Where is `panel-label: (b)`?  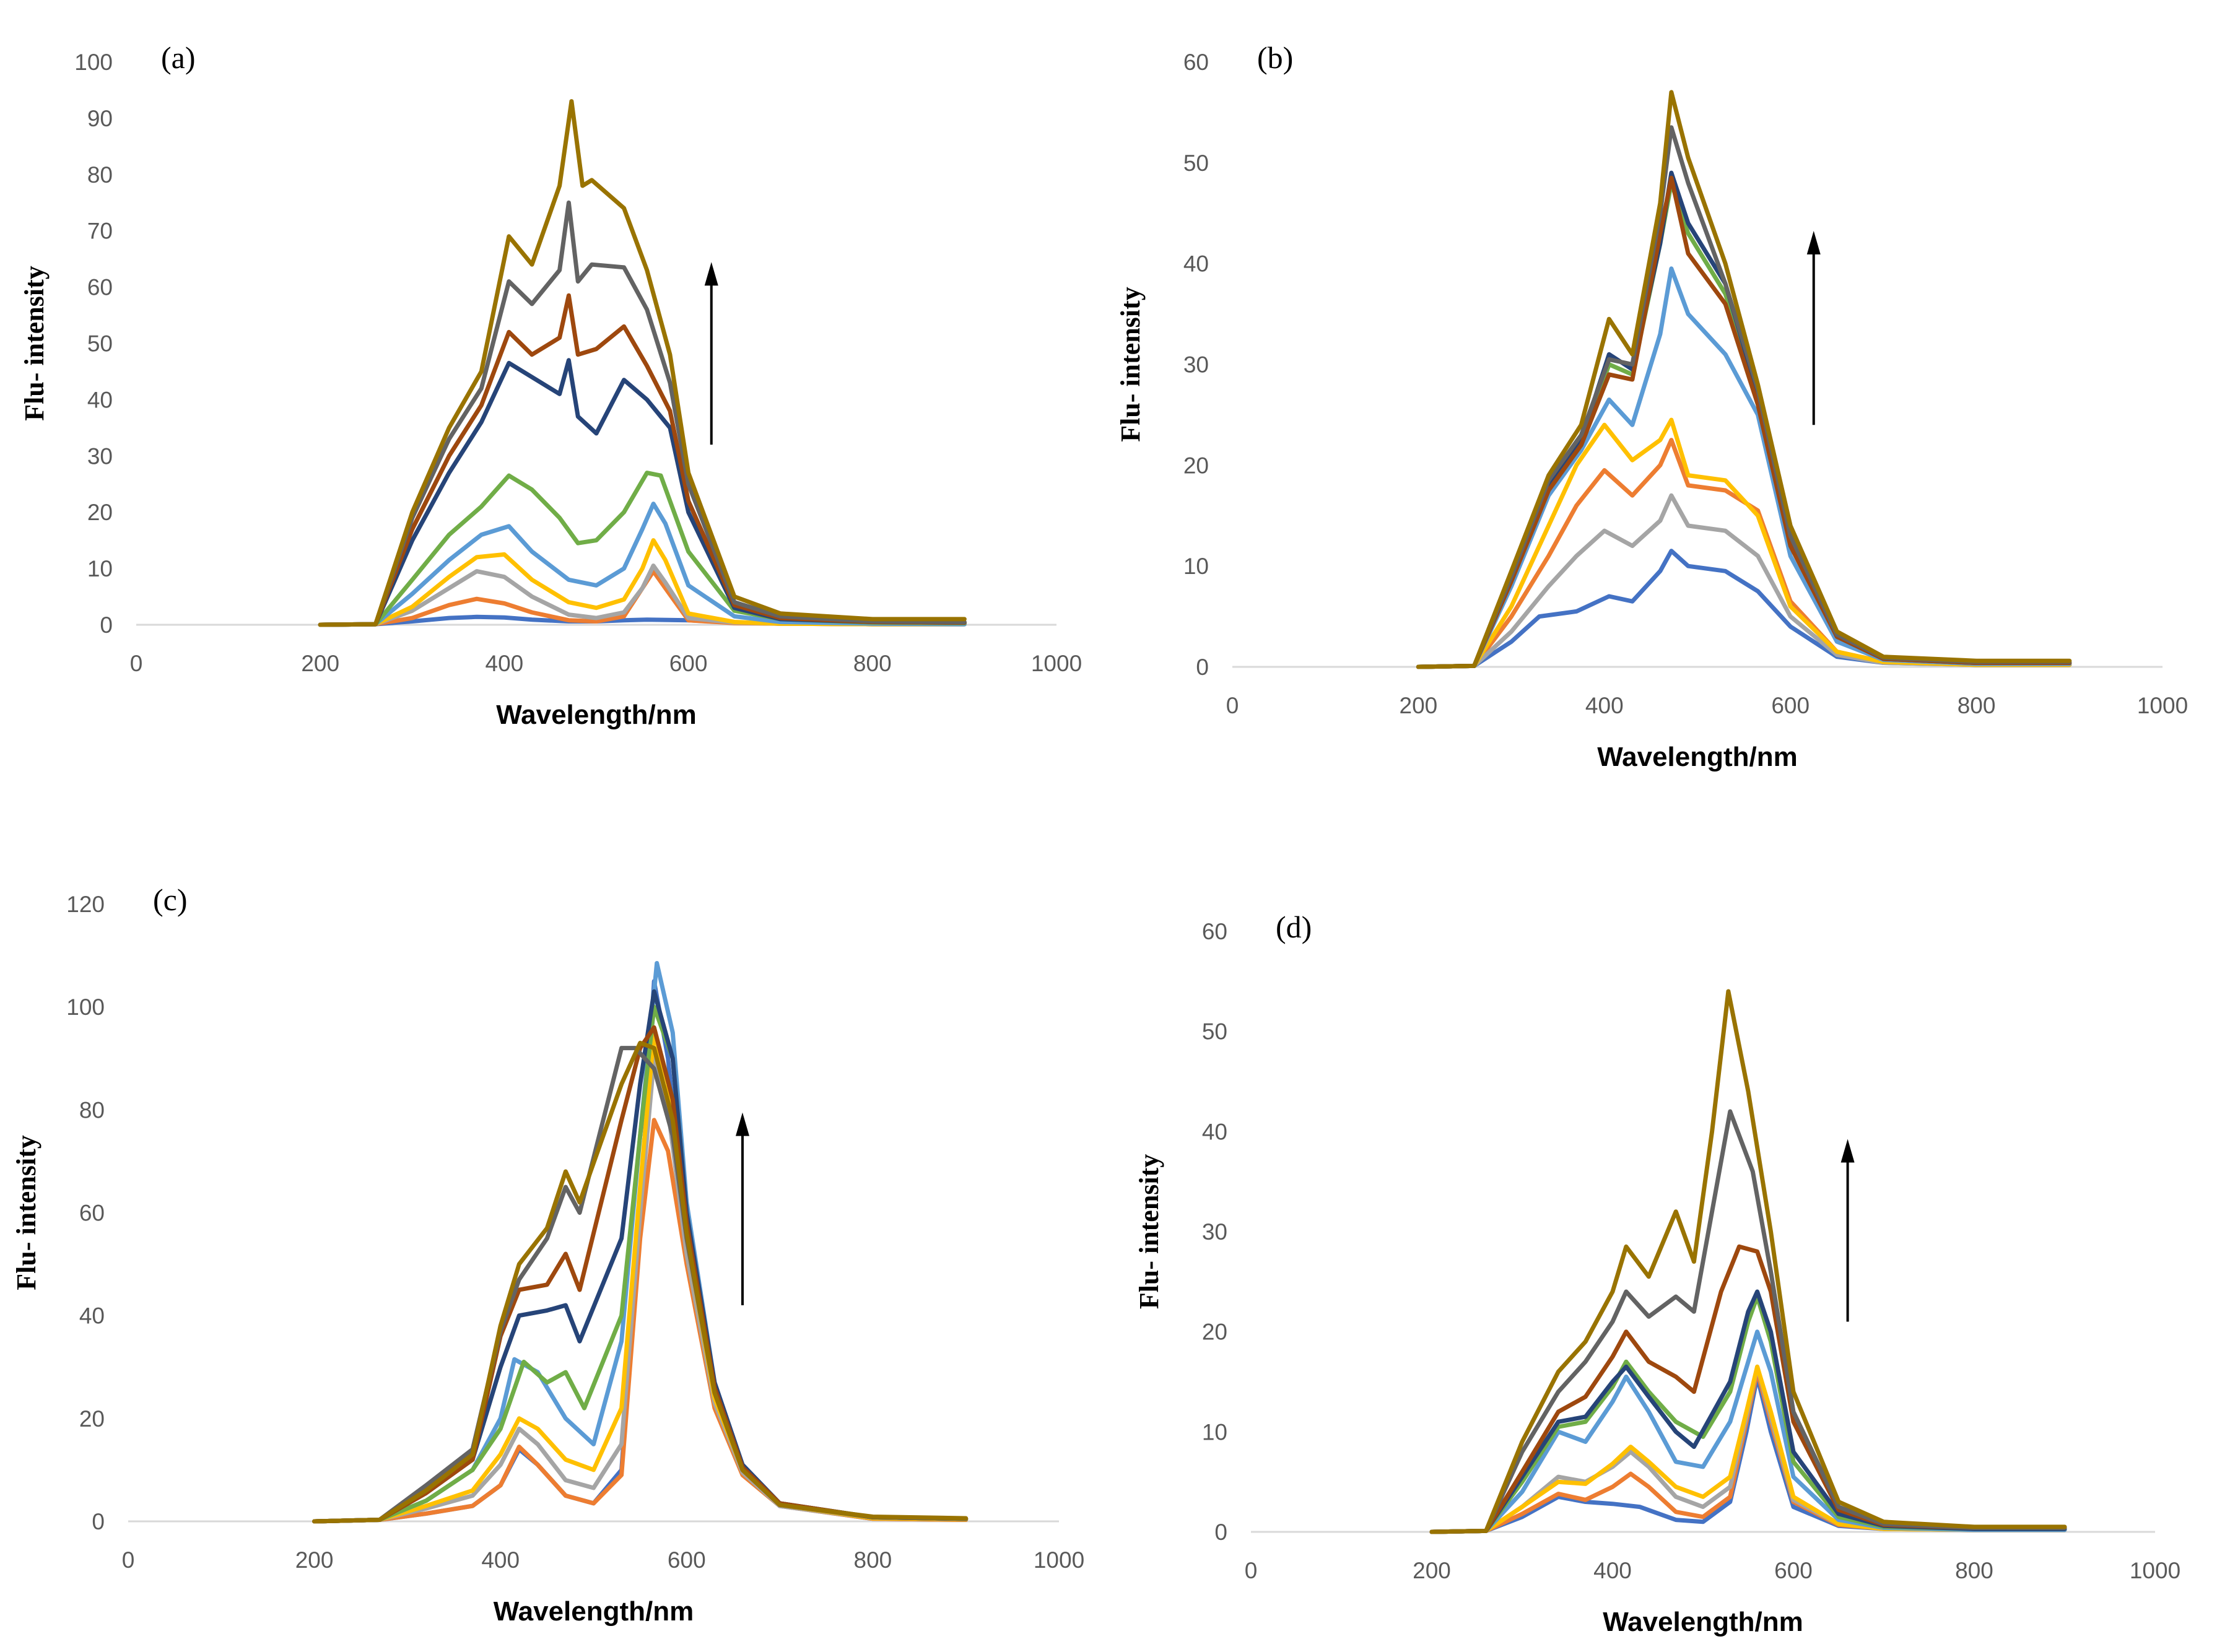 panel-label: (b) is located at coordinates (1275, 57).